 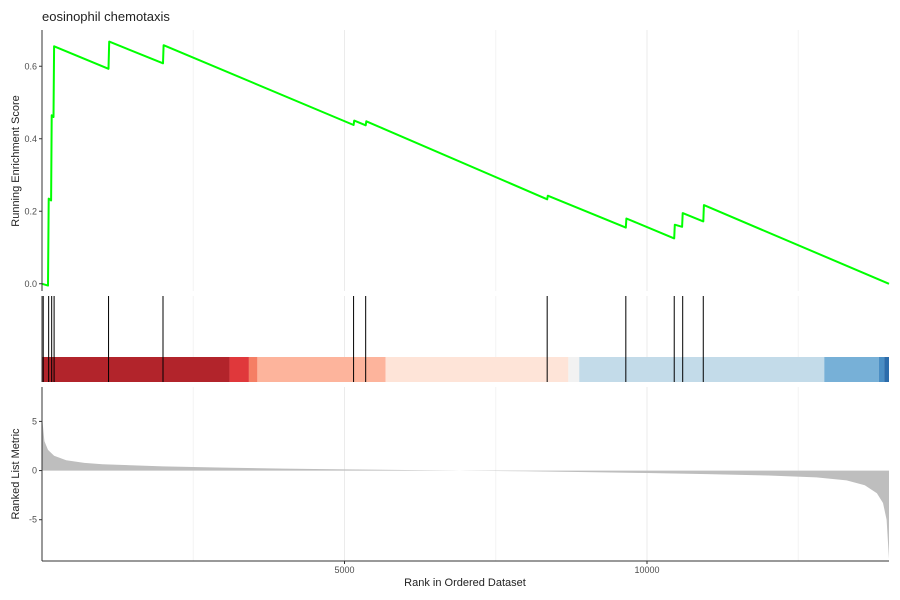 I want to click on chart-title: eosinophil chemotaxis, so click(x=106, y=16).